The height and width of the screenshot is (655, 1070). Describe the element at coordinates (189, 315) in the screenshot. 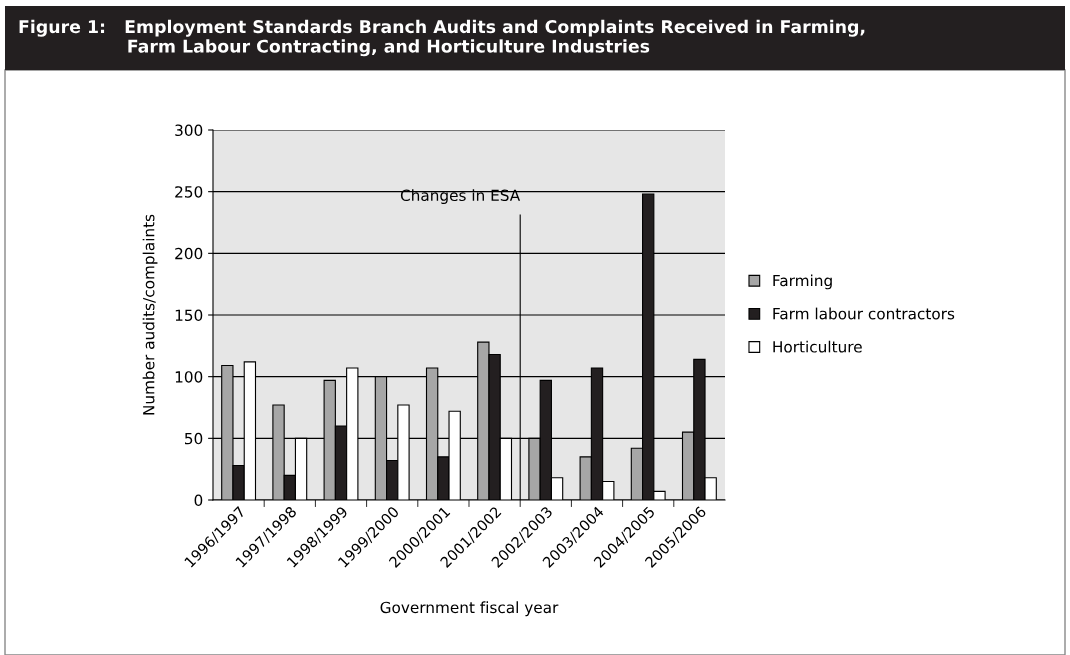

I see `y-tick-label: 150` at that location.